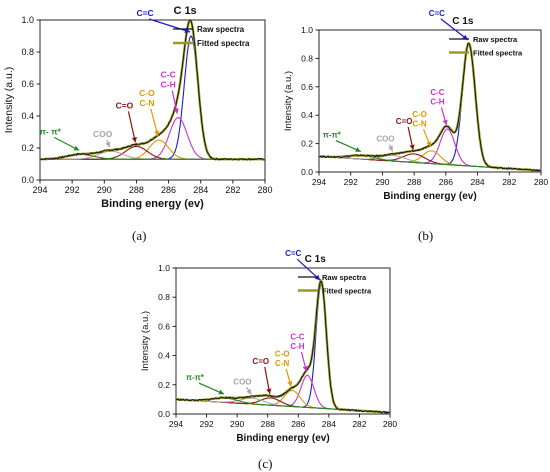  I want to click on peak-label: π-π*, so click(195, 377).